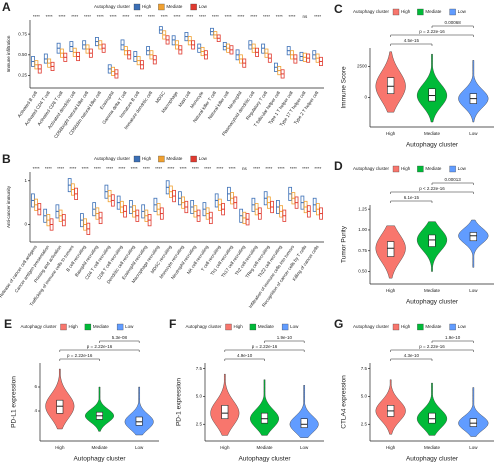 This screenshot has height=469, width=500. Describe the element at coordinates (432, 302) in the screenshot. I see `x-axis-title: Autophagy cluster` at that location.